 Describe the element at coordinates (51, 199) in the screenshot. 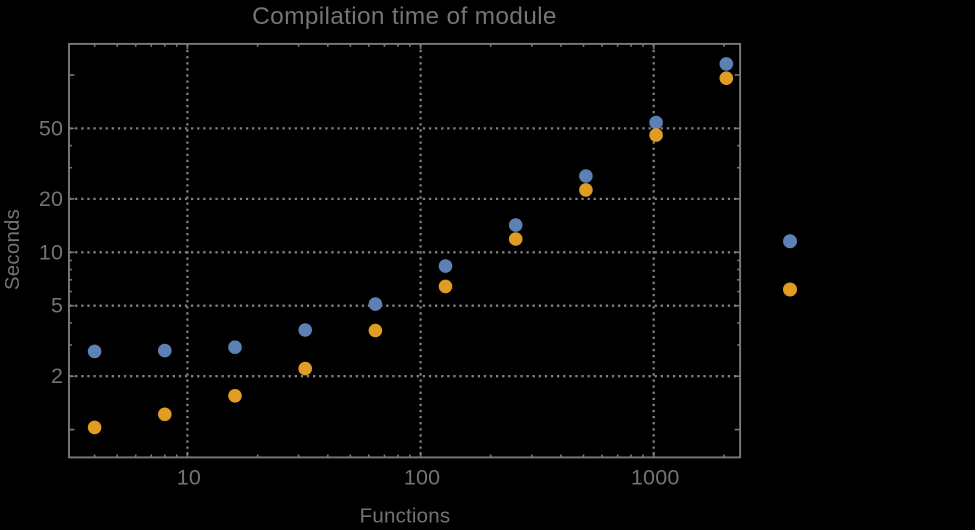

I see `svg-text: 20` at that location.